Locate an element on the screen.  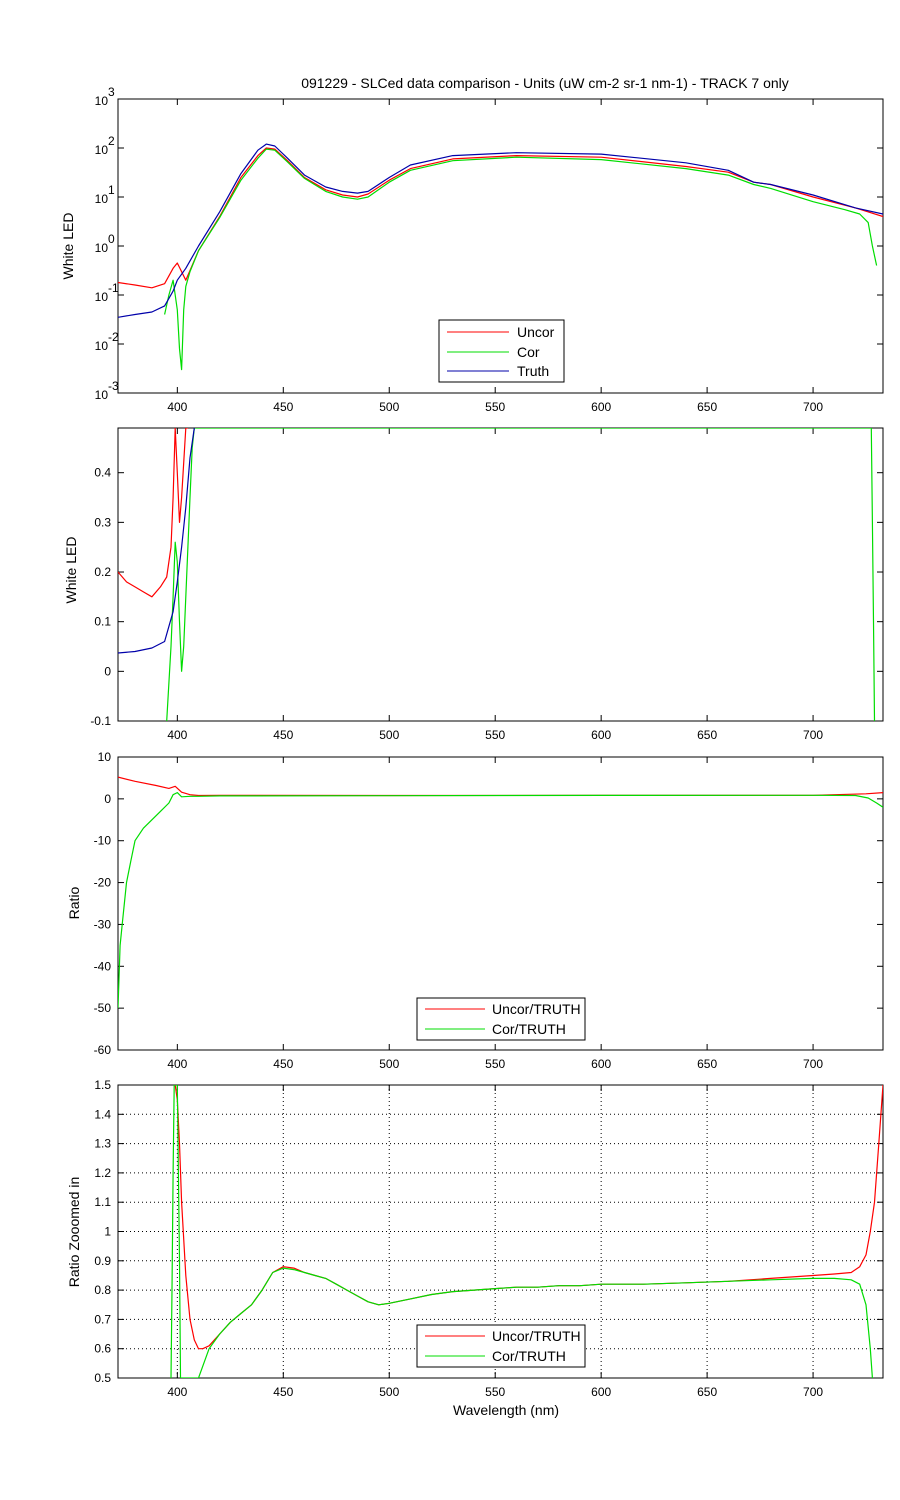
y-tick-label: 1.1 is located at coordinates (102, 1202).